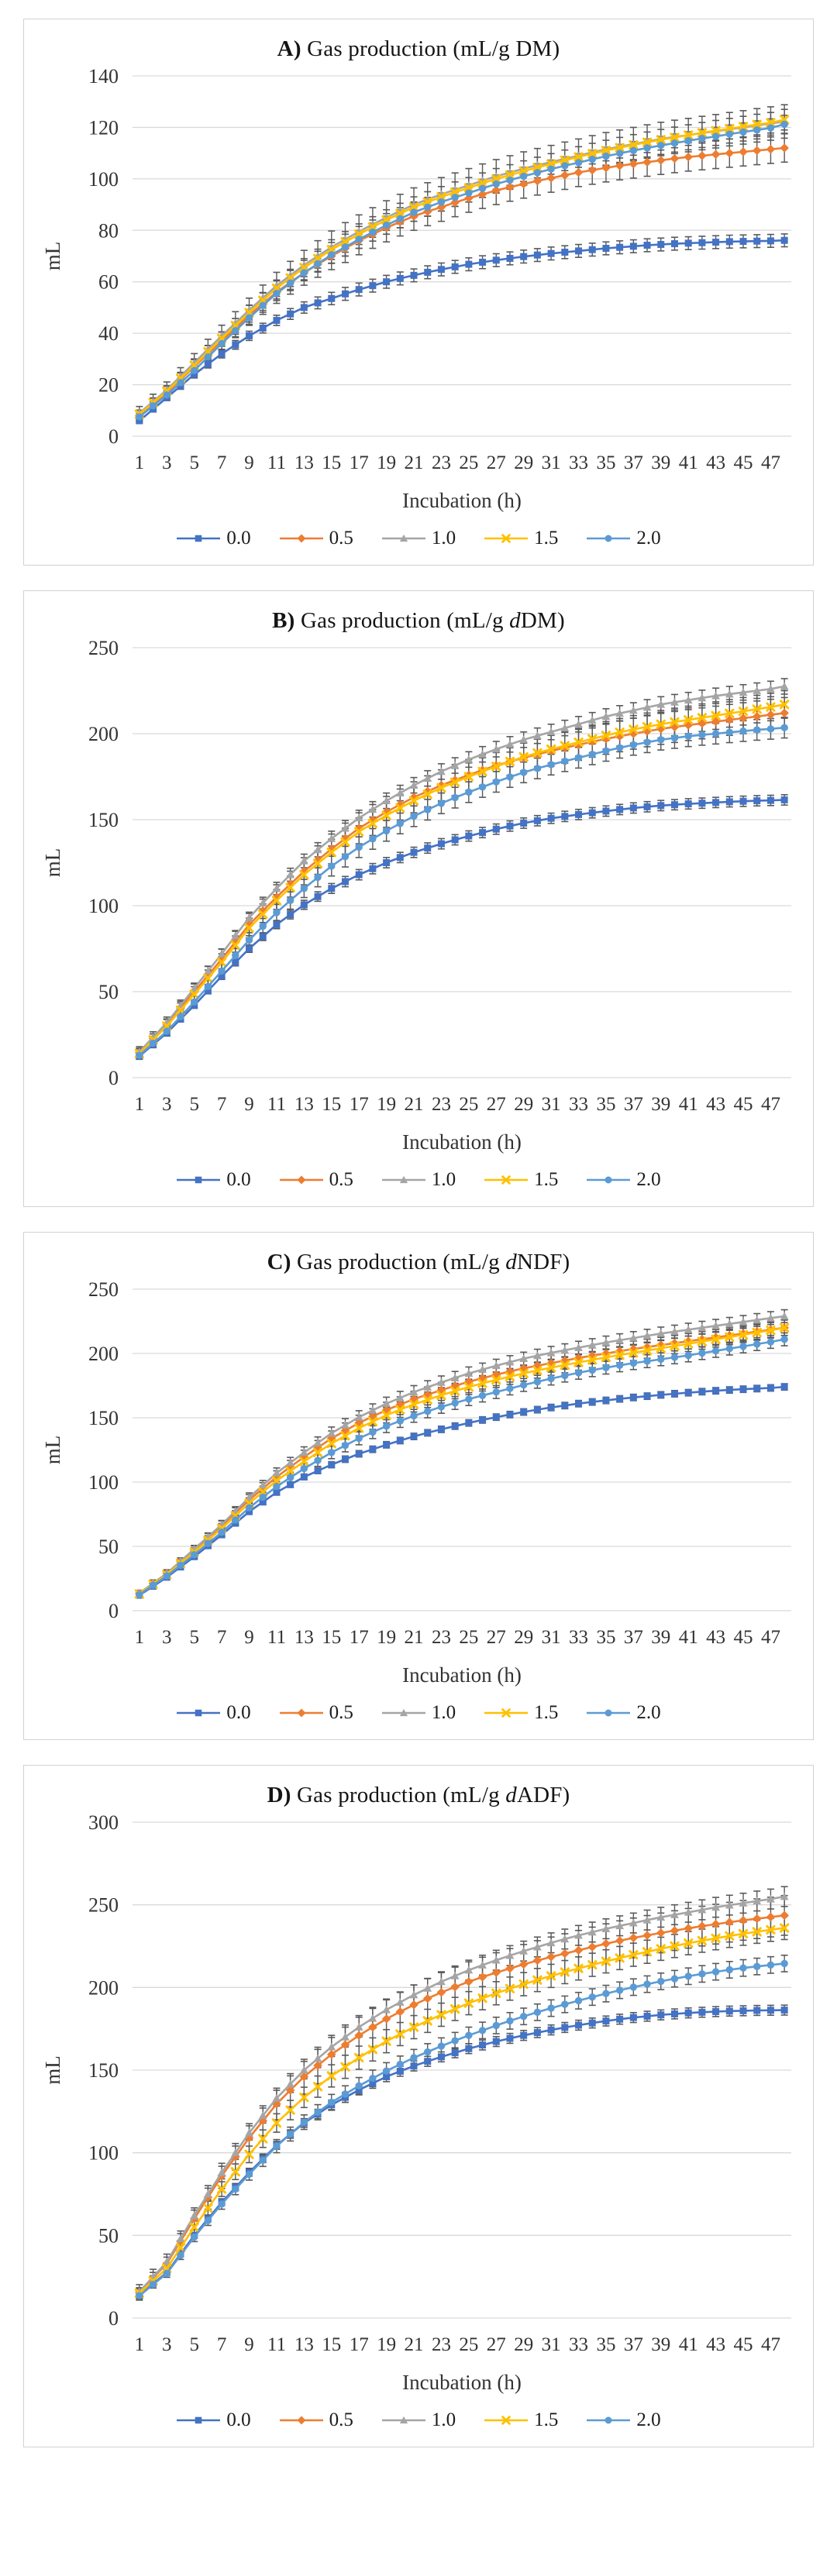 Image resolution: width=837 pixels, height=2576 pixels. What do you see at coordinates (623, 2419) in the screenshot?
I see `legend-item-2.0: 2.0` at bounding box center [623, 2419].